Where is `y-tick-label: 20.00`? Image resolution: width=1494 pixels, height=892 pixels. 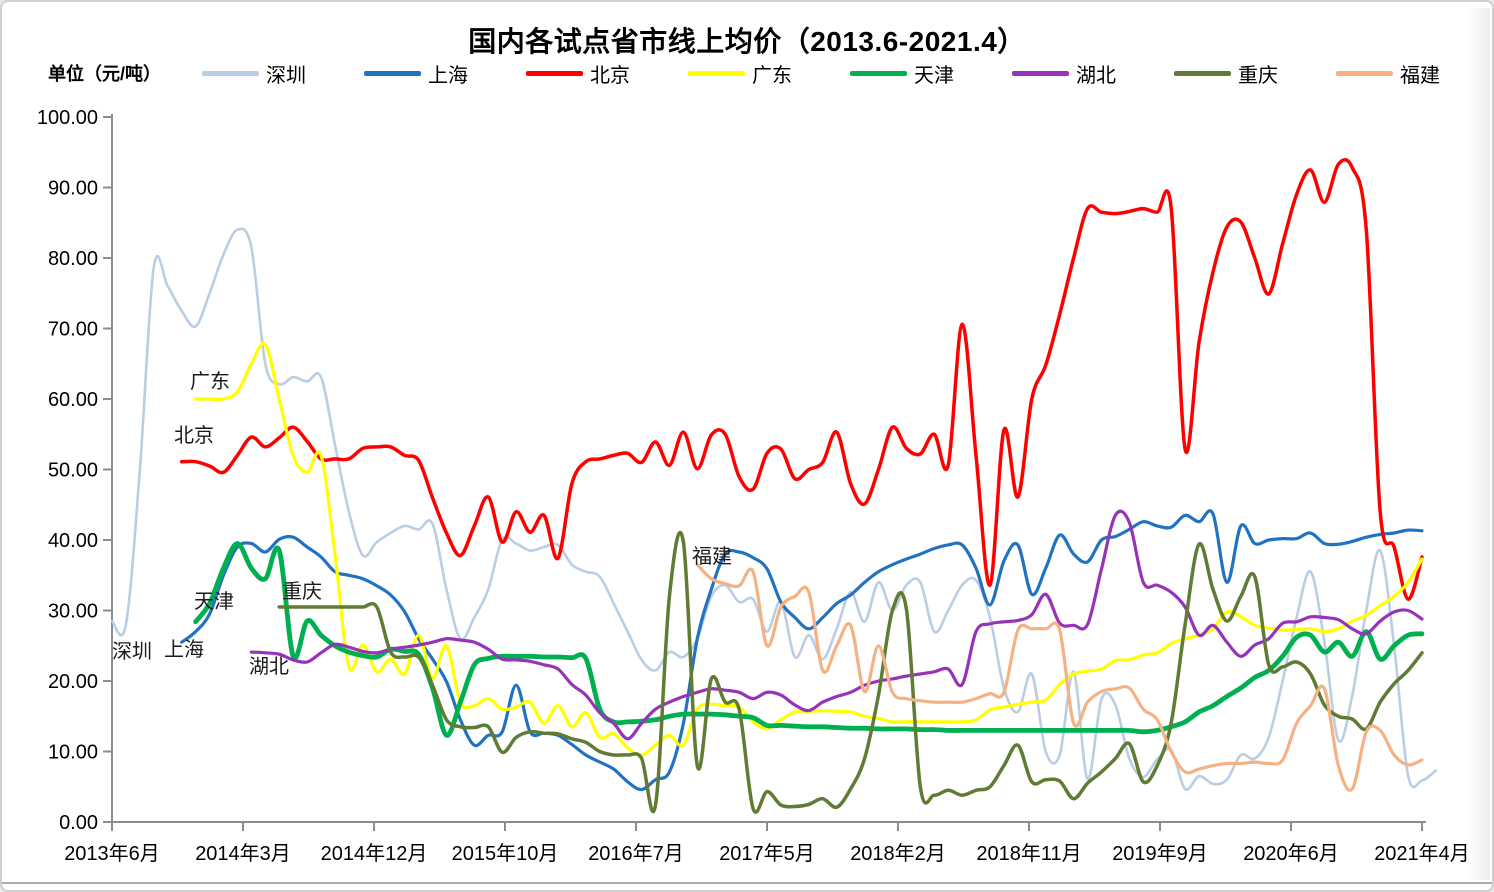
y-tick-label: 20.00 is located at coordinates (73, 682).